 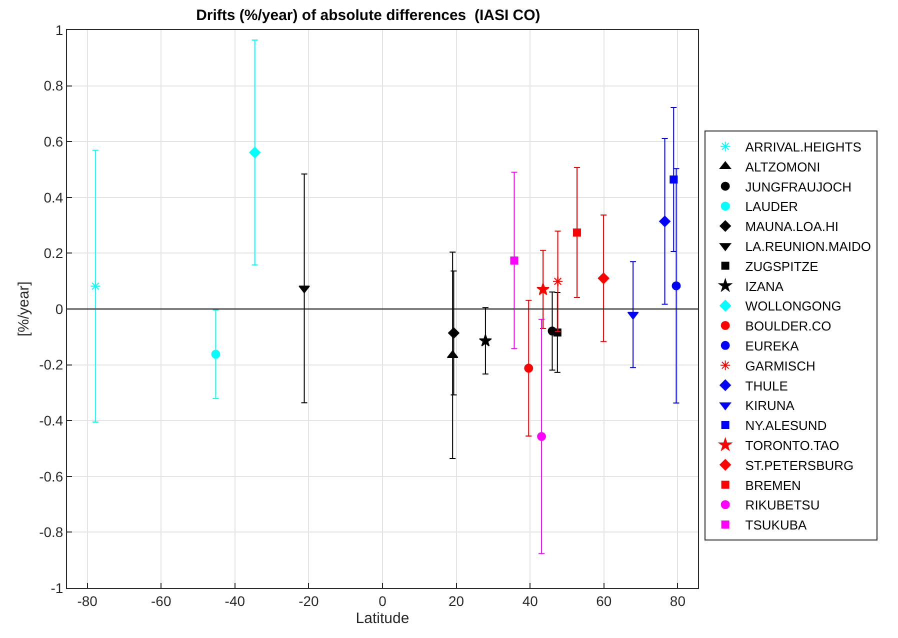 I want to click on legend-label: THULE, so click(x=766, y=386).